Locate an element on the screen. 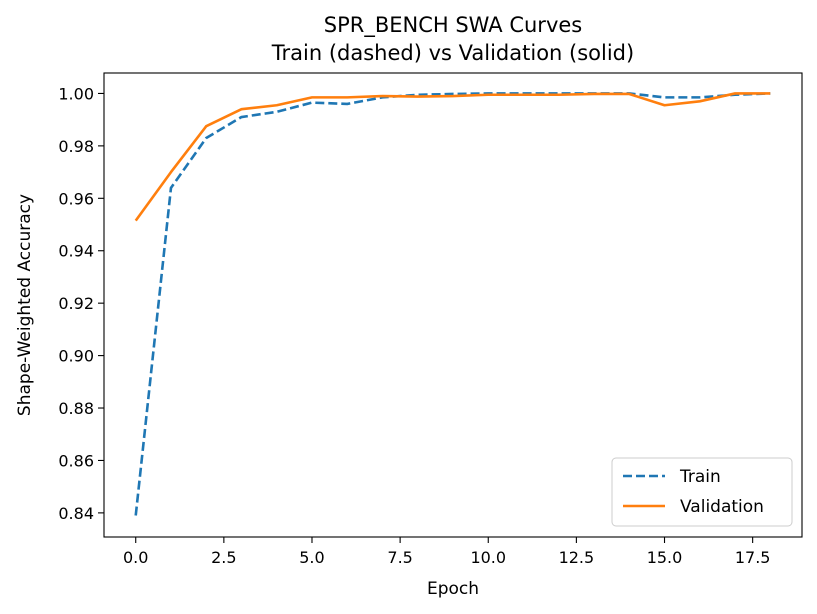 The width and height of the screenshot is (817, 614). legend: Train Validation is located at coordinates (702, 492).